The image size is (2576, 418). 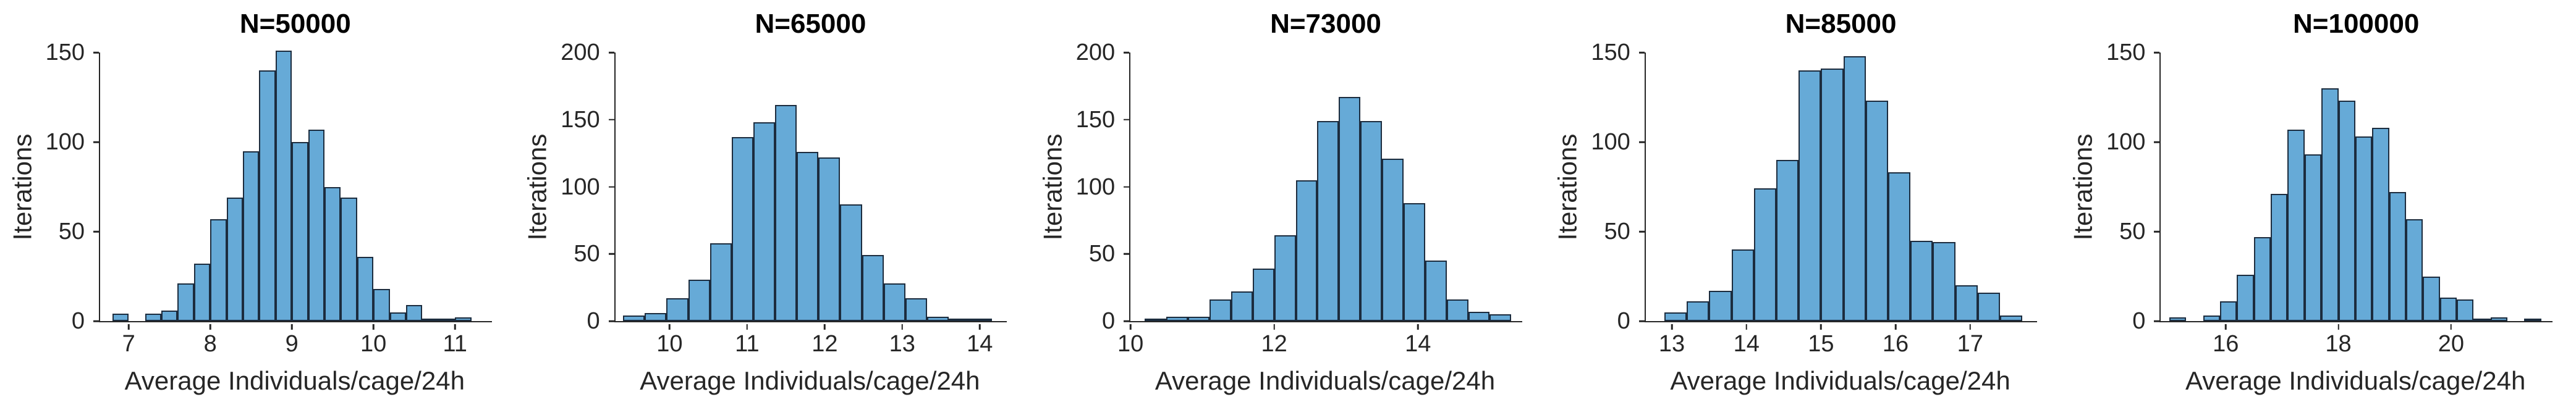 I want to click on x-tick-label: 17, so click(x=1970, y=344).